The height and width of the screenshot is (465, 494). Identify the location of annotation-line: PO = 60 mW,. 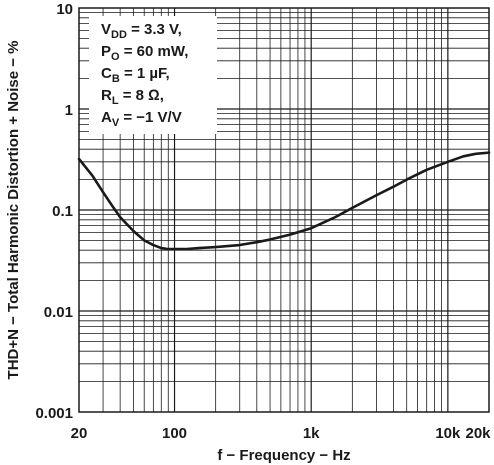
(144, 53).